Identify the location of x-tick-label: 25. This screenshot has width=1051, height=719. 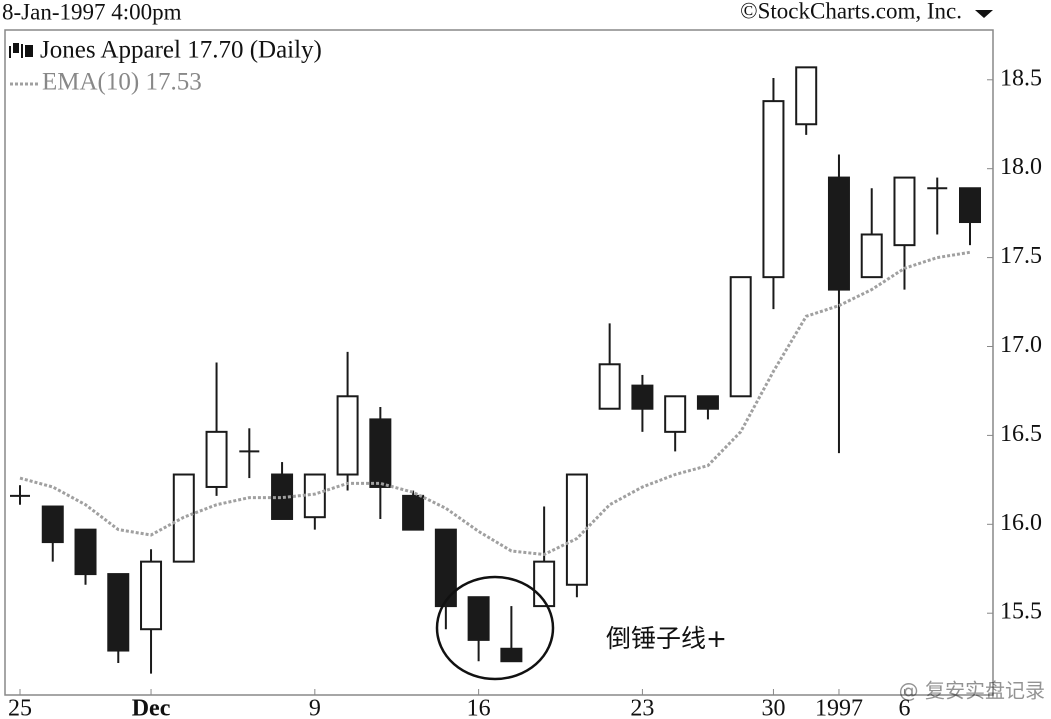
(20, 707).